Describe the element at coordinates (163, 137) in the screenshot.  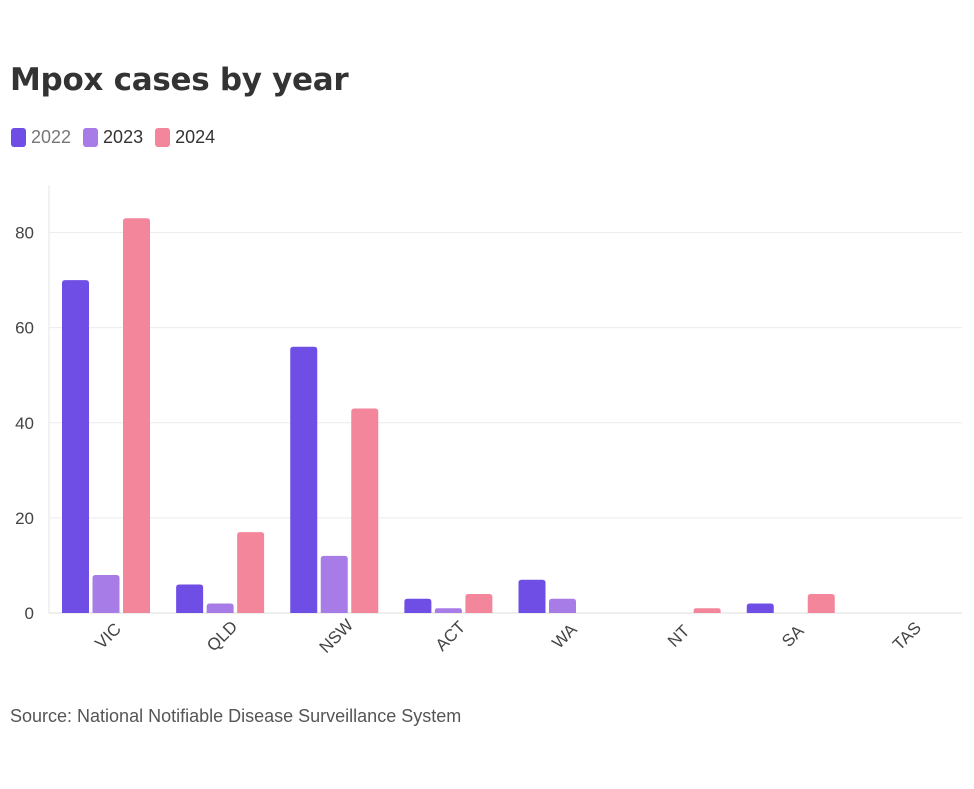
I see `legend-swatch-2024` at that location.